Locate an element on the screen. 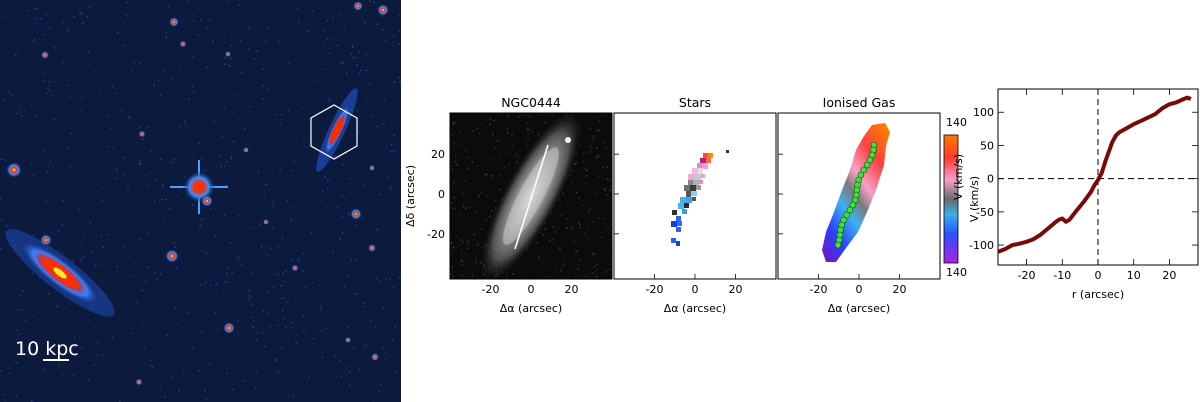  gas-peak-trace is located at coordinates (856, 195).